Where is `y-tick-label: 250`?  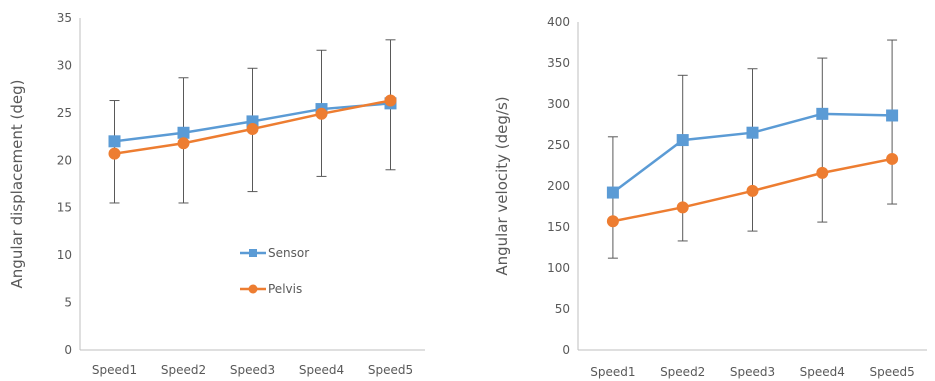
y-tick-label: 250 is located at coordinates (558, 145).